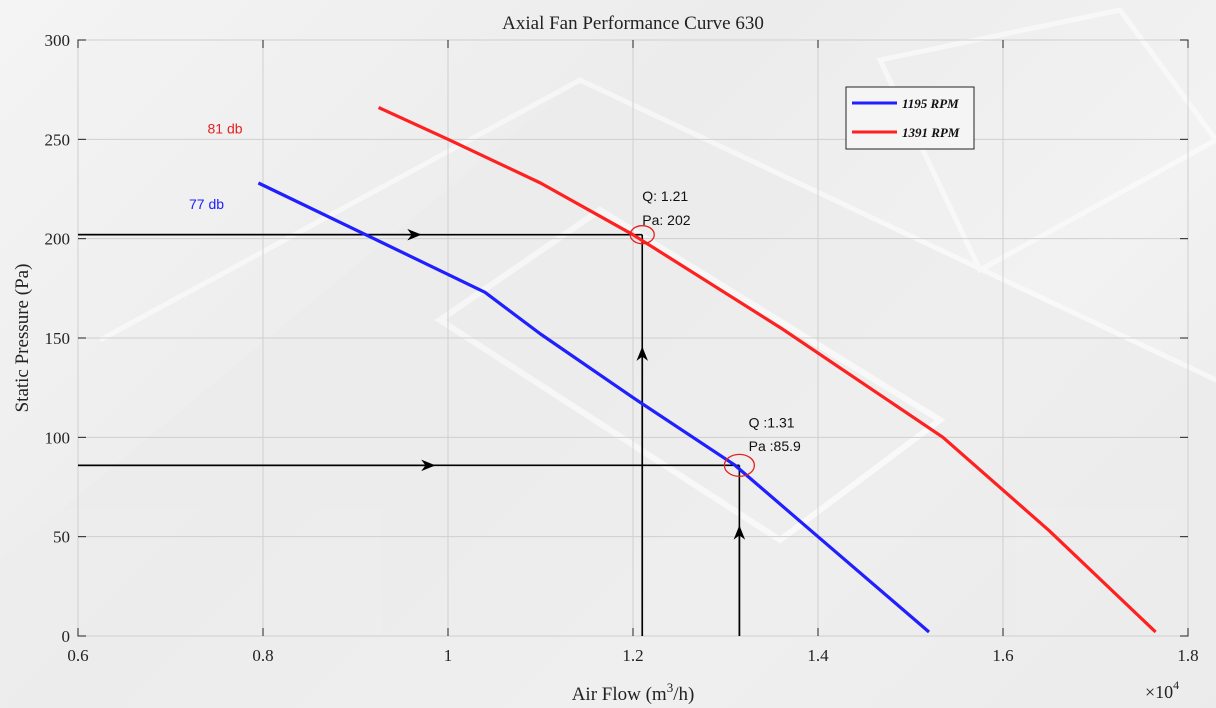 This screenshot has height=708, width=1216. I want to click on legend: 1195 RPM 1391 RPM, so click(910, 118).